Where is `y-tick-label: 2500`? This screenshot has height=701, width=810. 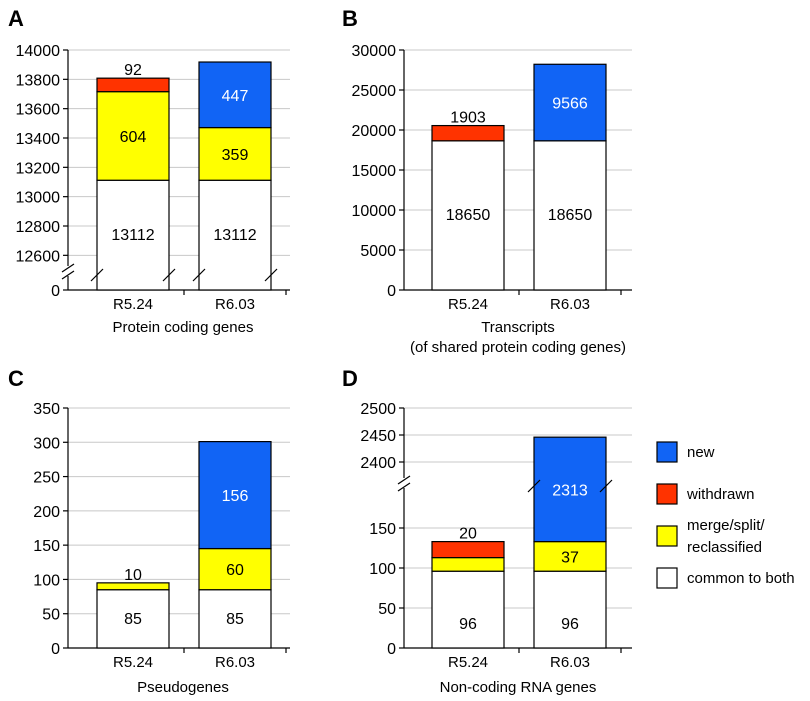
y-tick-label: 2500 is located at coordinates (378, 409).